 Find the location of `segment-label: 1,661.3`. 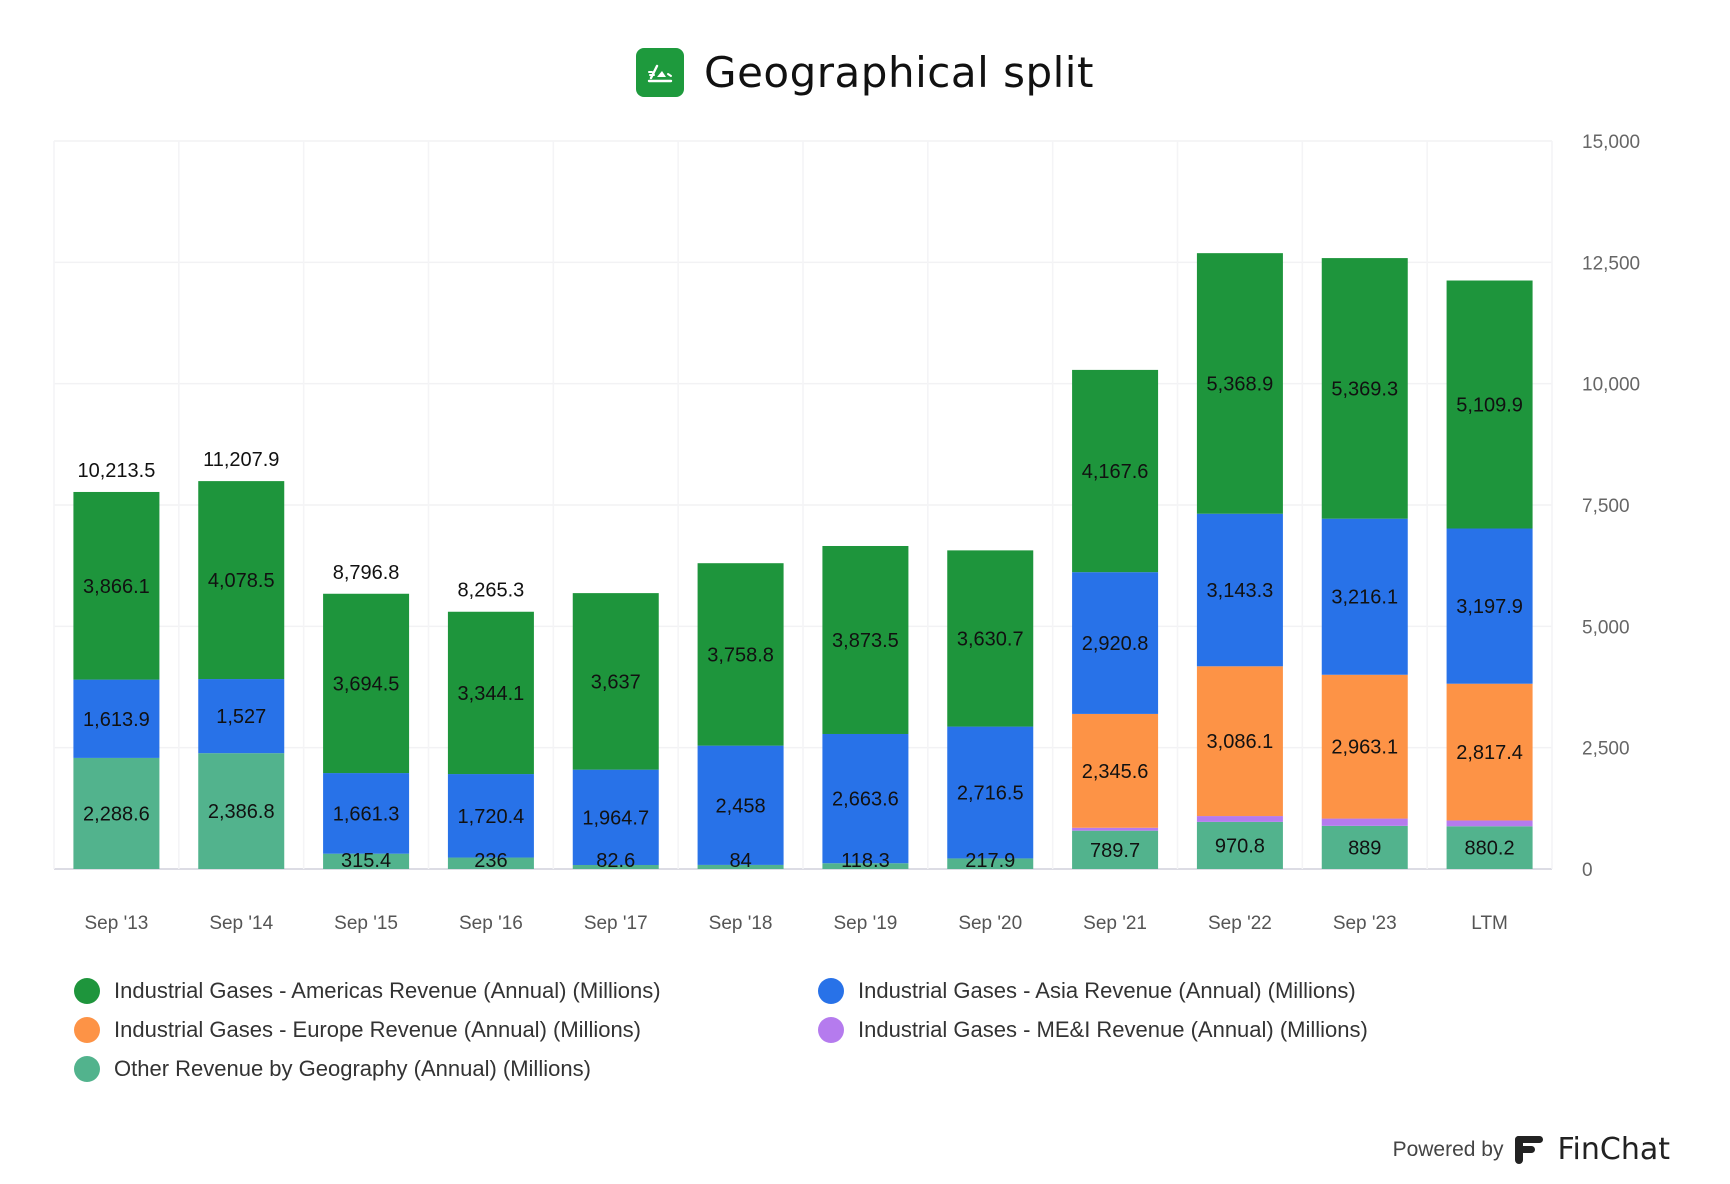

segment-label: 1,661.3 is located at coordinates (366, 814).